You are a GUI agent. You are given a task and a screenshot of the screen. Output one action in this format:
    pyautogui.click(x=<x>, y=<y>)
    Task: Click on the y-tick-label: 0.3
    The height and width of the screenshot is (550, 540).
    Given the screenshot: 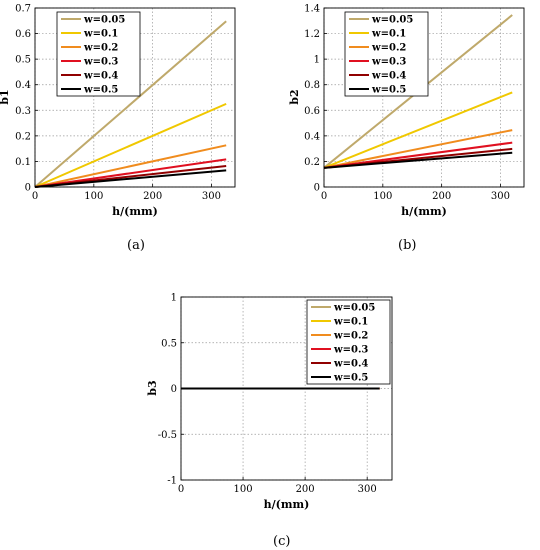 What is the action you would take?
    pyautogui.click(x=23, y=111)
    